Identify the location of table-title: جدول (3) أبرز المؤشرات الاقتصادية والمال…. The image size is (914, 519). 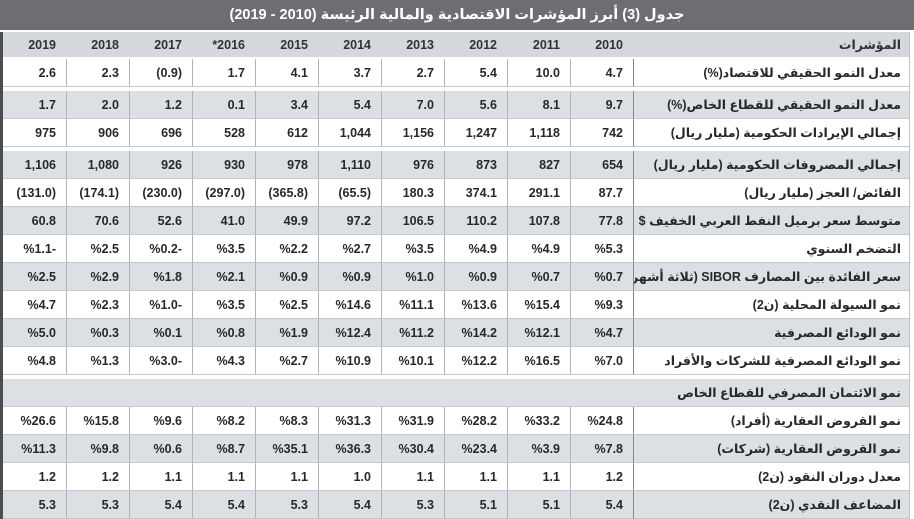
(457, 15).